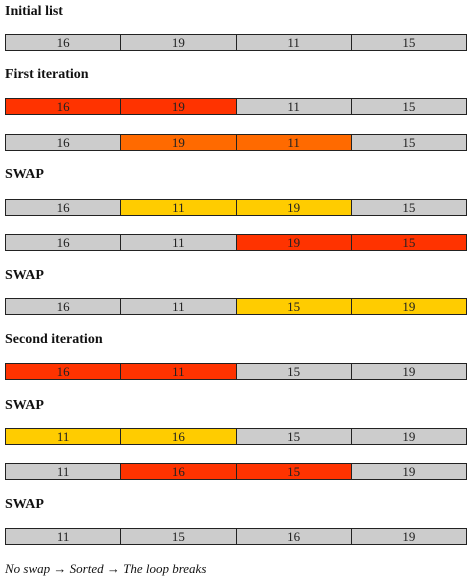  I want to click on array-row-swapped-3: 11 16 15 19, so click(236, 436).